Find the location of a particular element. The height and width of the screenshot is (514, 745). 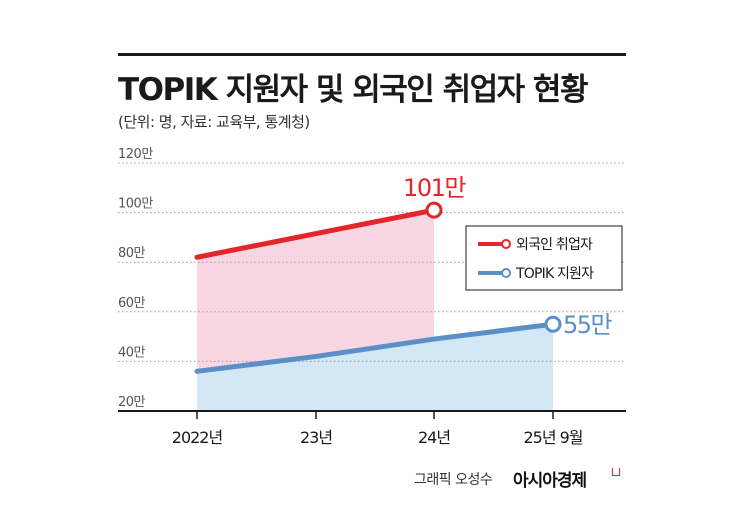

legend-label: 외국인 취업자 is located at coordinates (554, 245).